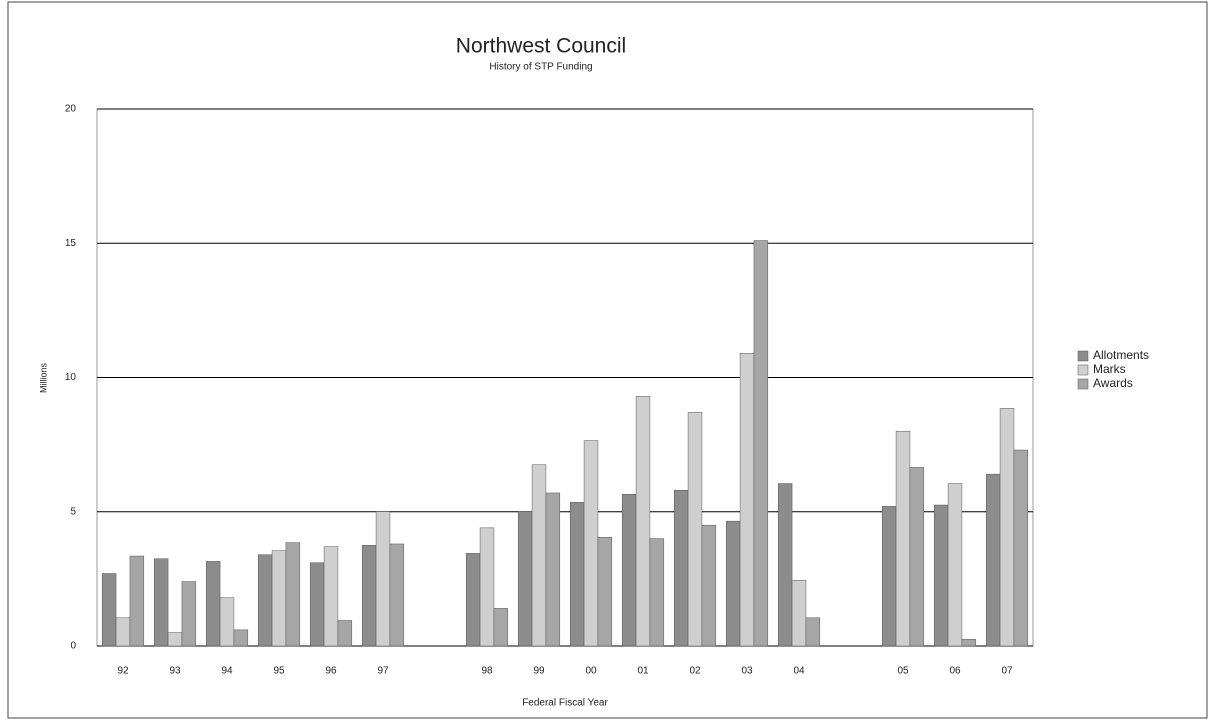 The image size is (1209, 720). I want to click on y-tick-label: 15, so click(71, 243).